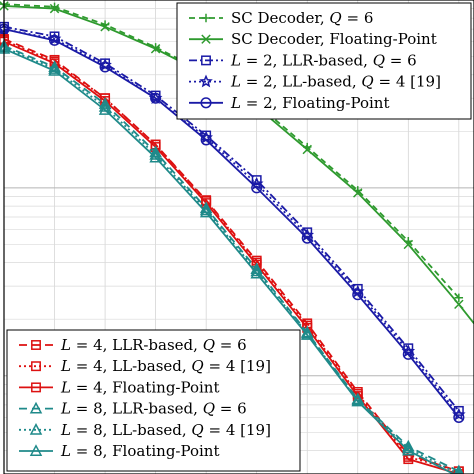 Image resolution: width=474 pixels, height=474 pixels. Describe the element at coordinates (165, 366) in the screenshot. I see `legend-label-l4_ll: L = 4, LL-based, Q = 4 [19]` at that location.